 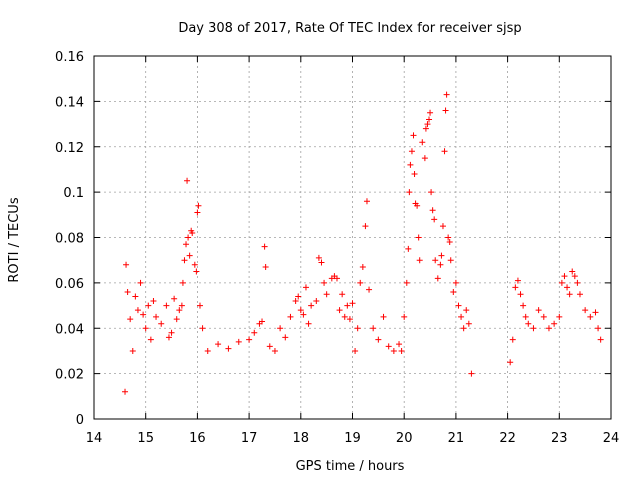 I want to click on x-tick-label: 14, so click(x=94, y=438).